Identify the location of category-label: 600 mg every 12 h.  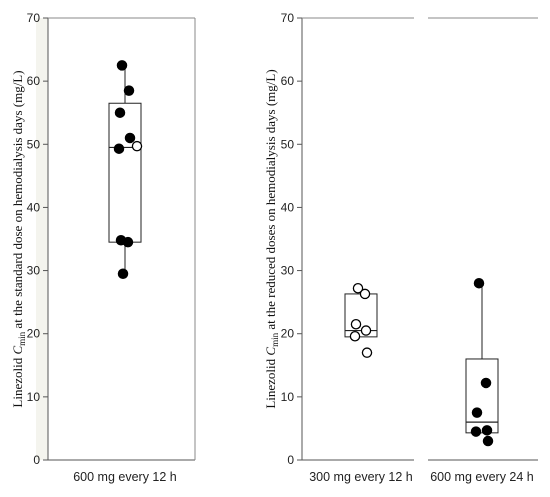
(125, 477).